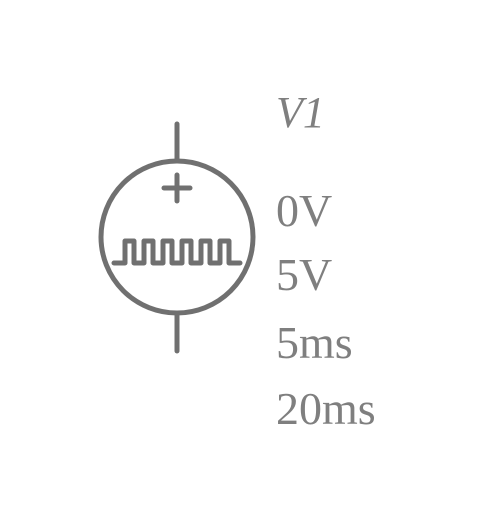 The height and width of the screenshot is (510, 500). I want to click on component-name-label: V1, so click(300, 112).